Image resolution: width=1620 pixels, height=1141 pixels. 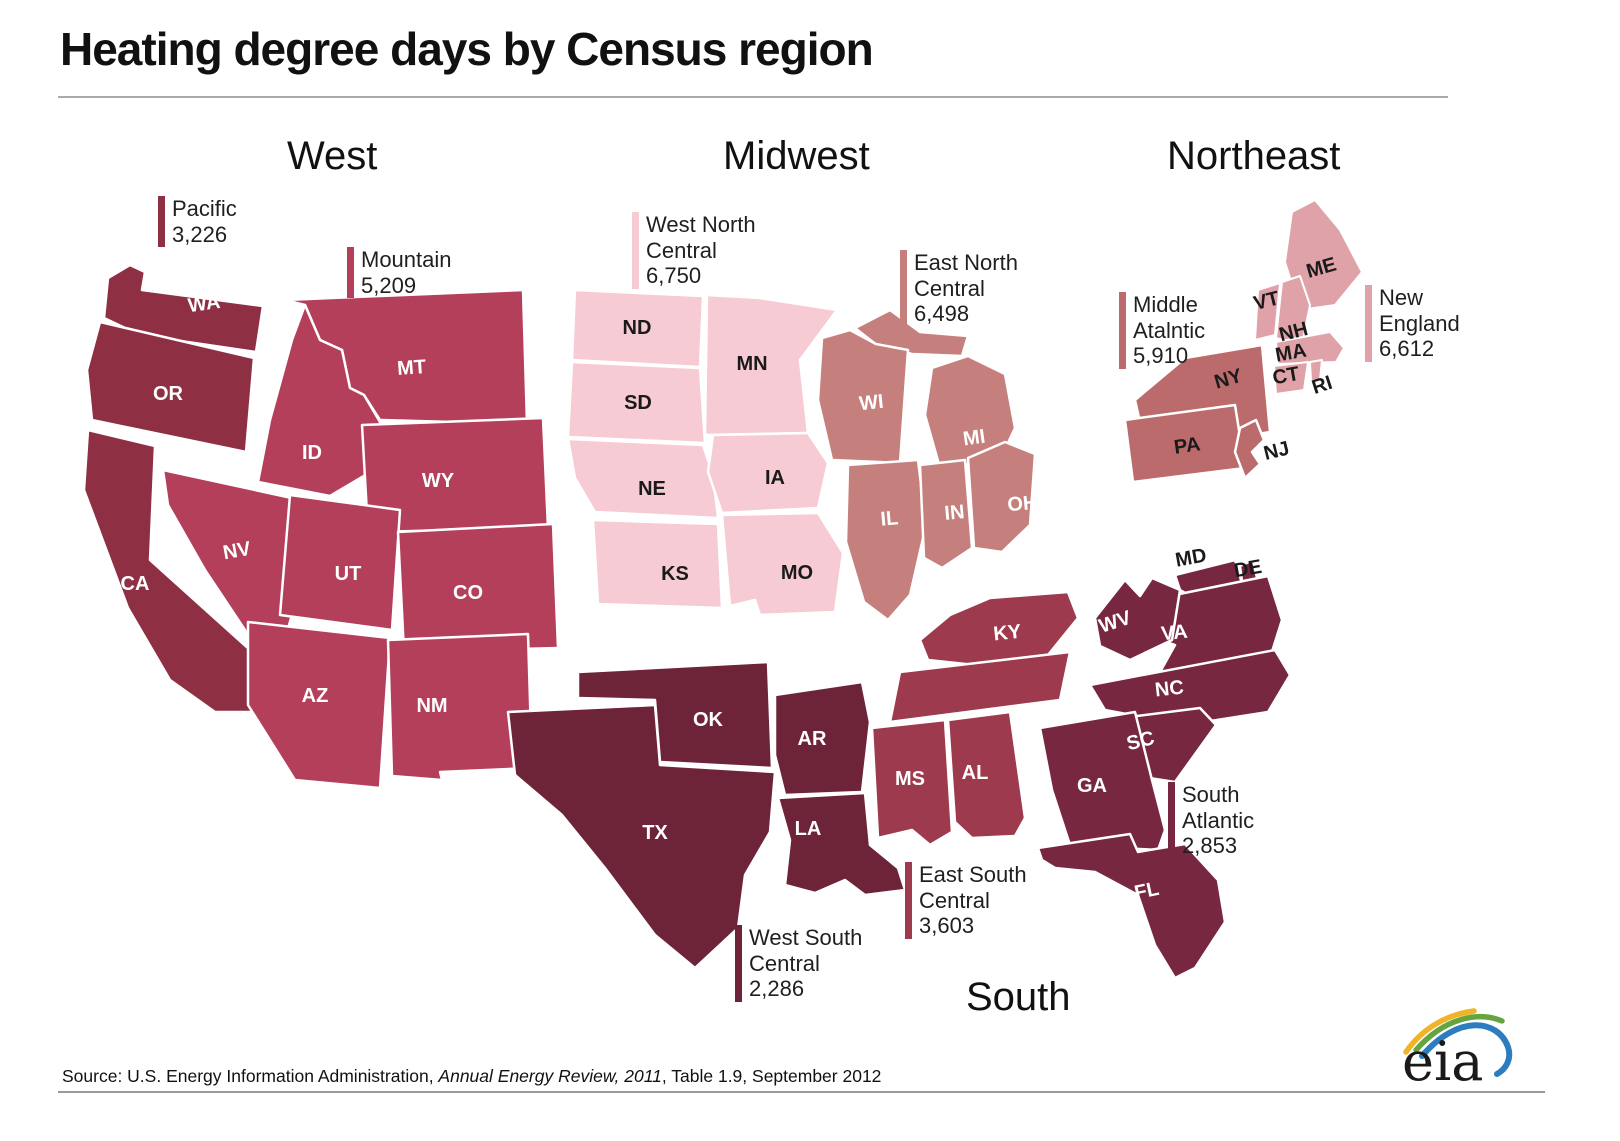 What do you see at coordinates (657, 564) in the screenshot?
I see `state-KS` at bounding box center [657, 564].